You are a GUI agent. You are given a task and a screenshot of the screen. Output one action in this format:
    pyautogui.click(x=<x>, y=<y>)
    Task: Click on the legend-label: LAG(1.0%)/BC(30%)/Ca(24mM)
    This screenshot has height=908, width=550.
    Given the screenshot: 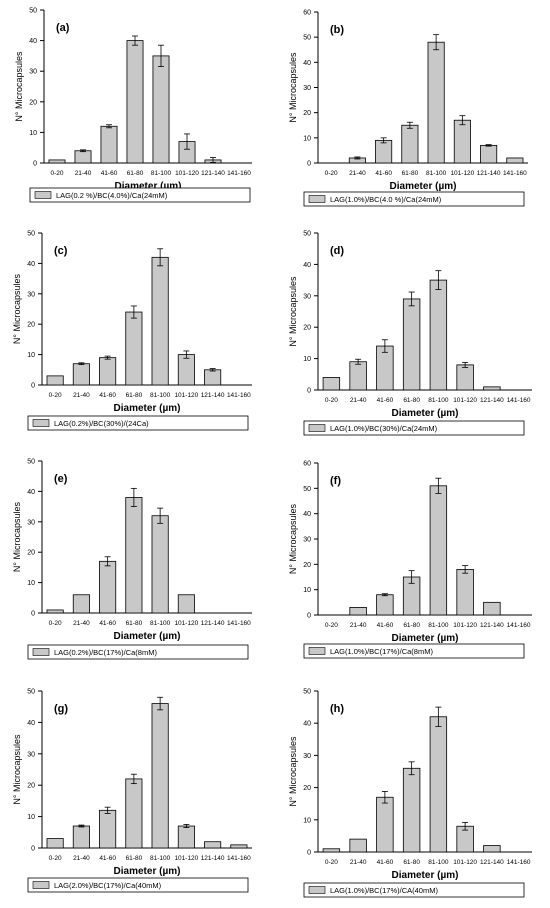 What is the action you would take?
    pyautogui.click(x=384, y=428)
    